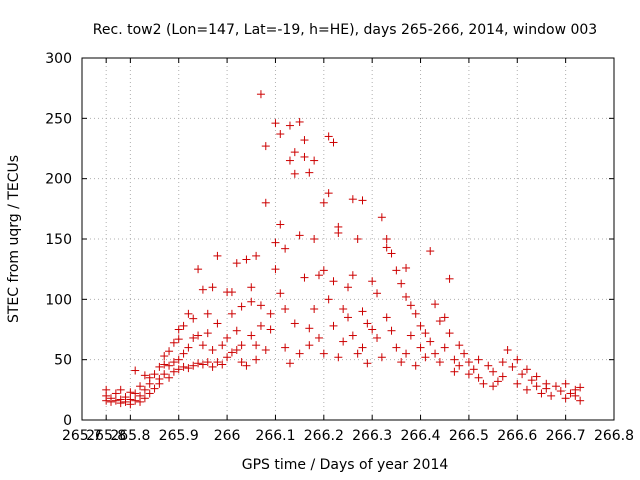 This screenshot has width=640, height=480. I want to click on x-tick-label: 266.2, so click(324, 436).